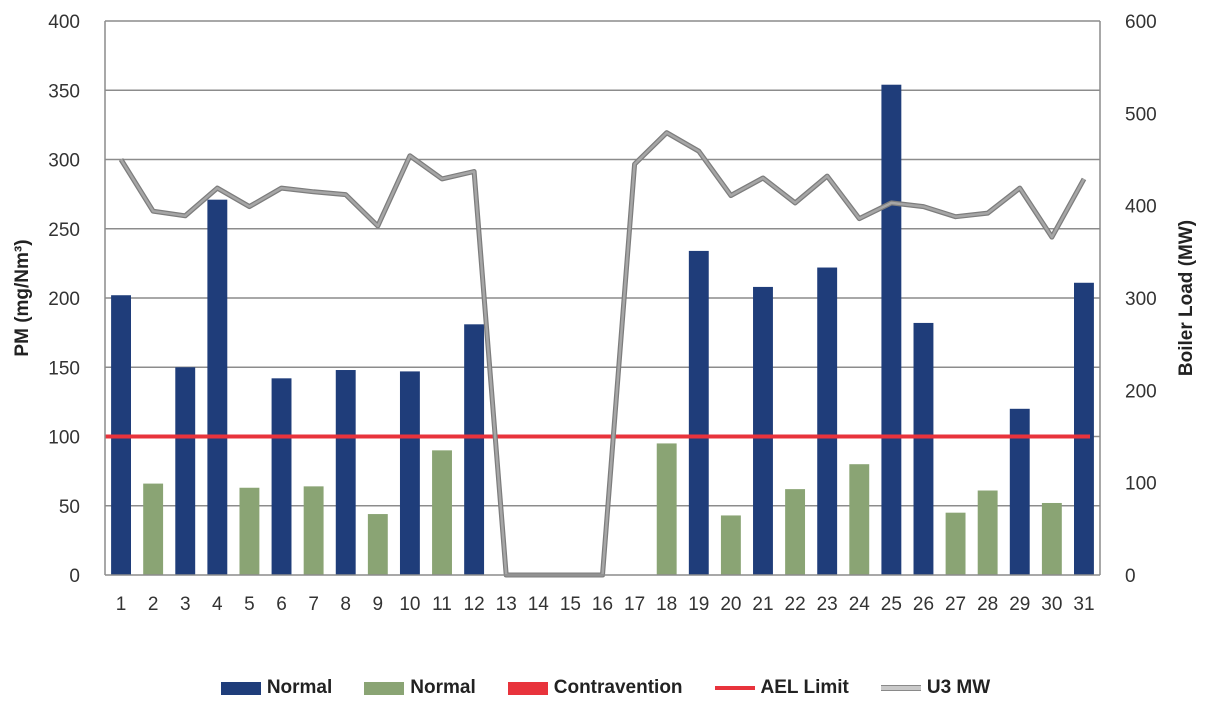 The image size is (1211, 703). I want to click on x-tick-label: 8, so click(345, 604).